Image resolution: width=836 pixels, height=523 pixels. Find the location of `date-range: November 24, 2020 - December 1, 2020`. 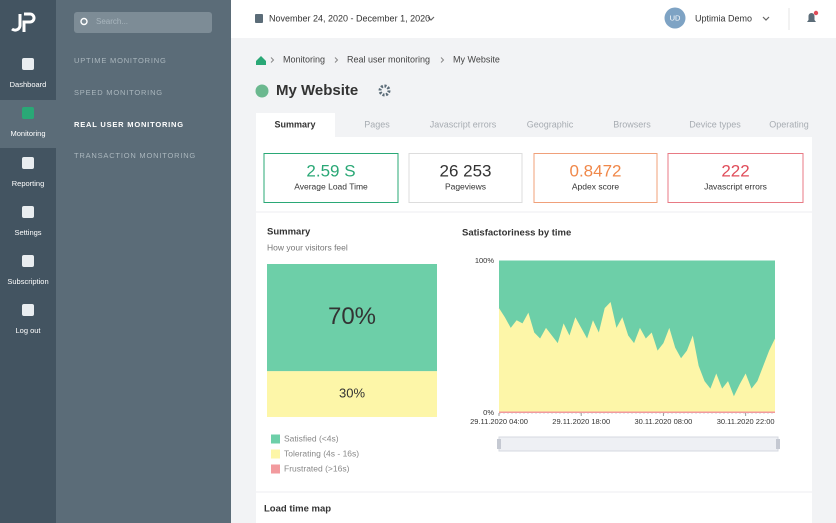

date-range: November 24, 2020 - December 1, 2020 is located at coordinates (349, 18).